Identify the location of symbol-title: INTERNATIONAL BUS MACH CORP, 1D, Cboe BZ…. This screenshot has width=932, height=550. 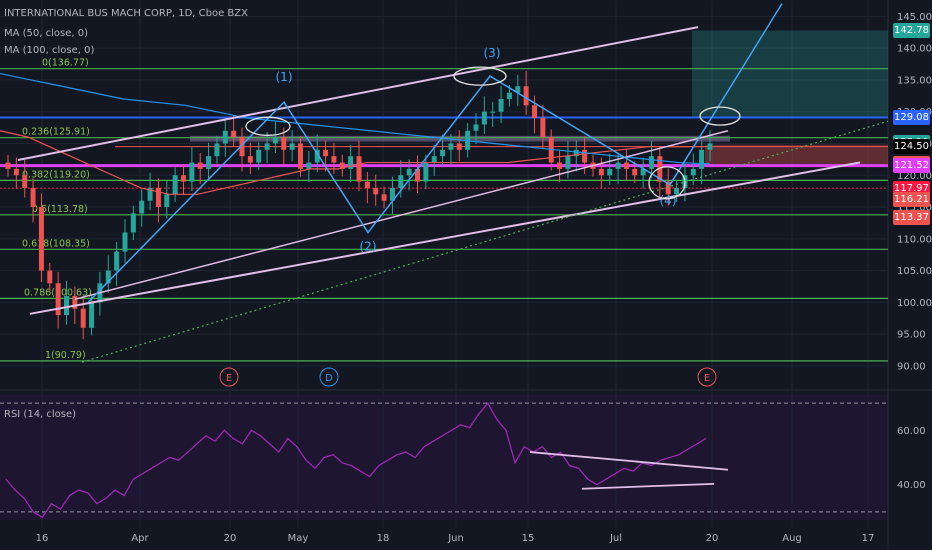
(126, 13).